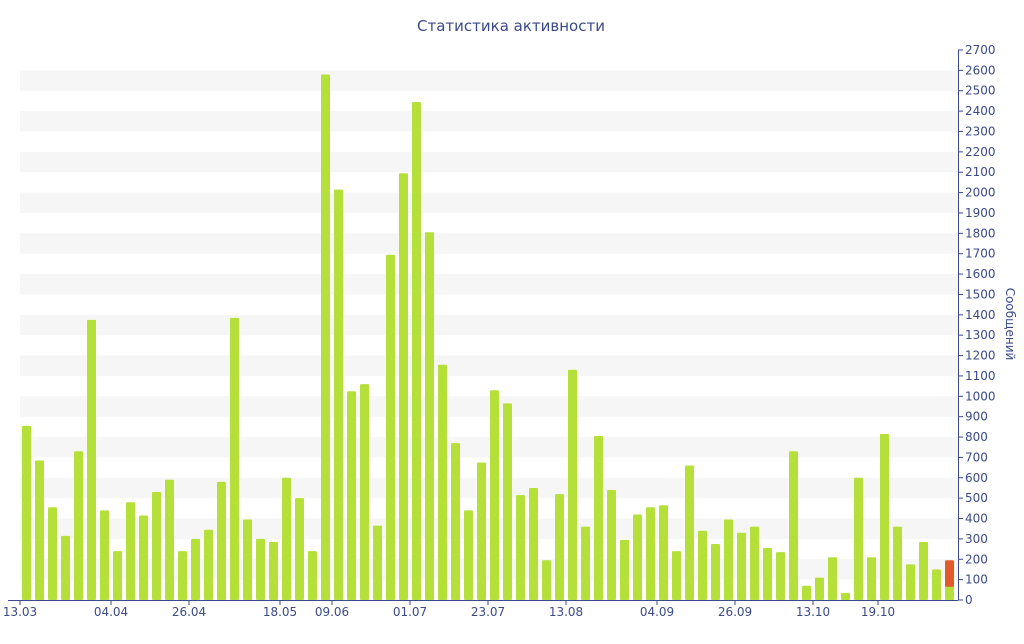  I want to click on x-tick-label: 18.05, so click(280, 612).